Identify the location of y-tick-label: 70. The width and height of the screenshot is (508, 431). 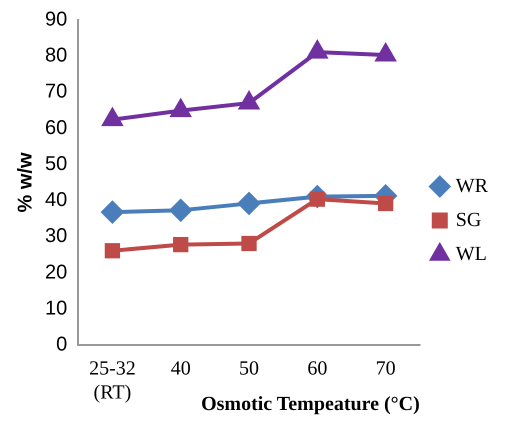
(56, 91).